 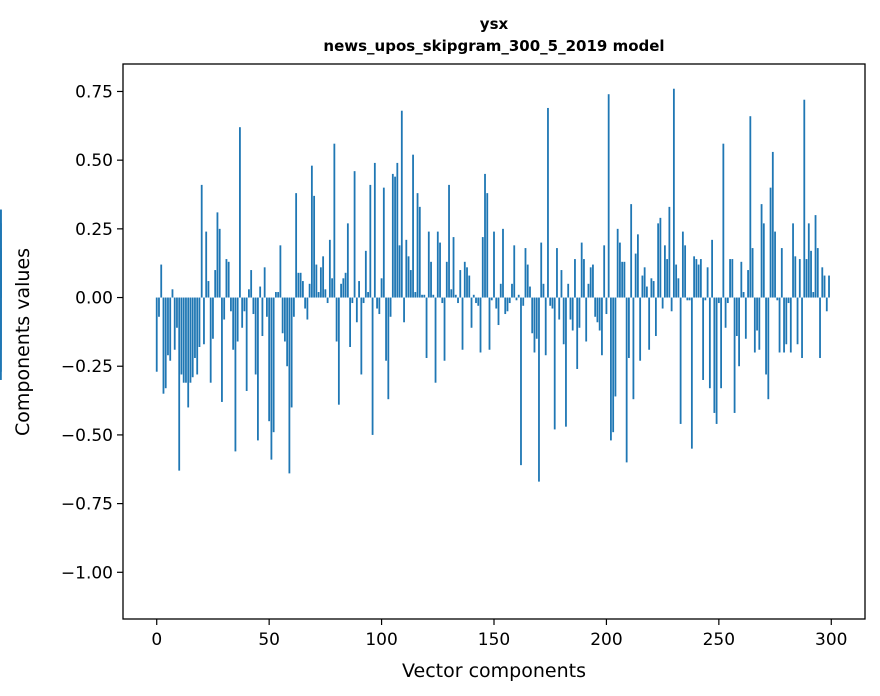 I want to click on chart-subtitle: news_upos_skipgram_300_5_2019 model, so click(x=493, y=46).